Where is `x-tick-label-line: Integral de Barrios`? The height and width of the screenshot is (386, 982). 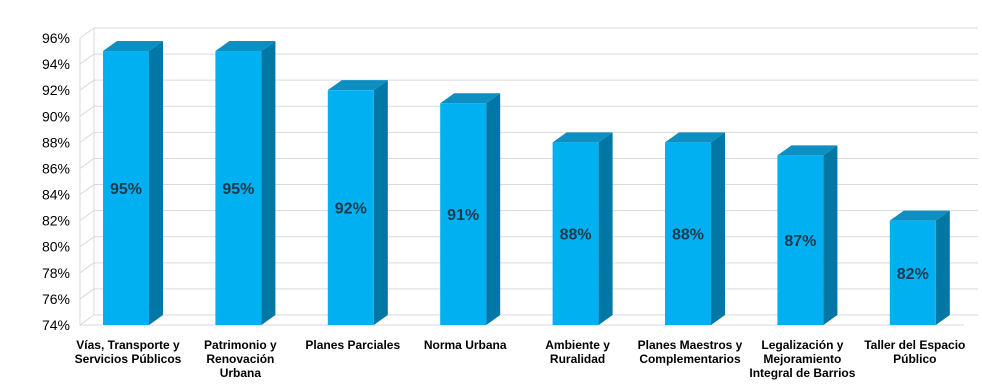 x-tick-label-line: Integral de Barrios is located at coordinates (802, 373).